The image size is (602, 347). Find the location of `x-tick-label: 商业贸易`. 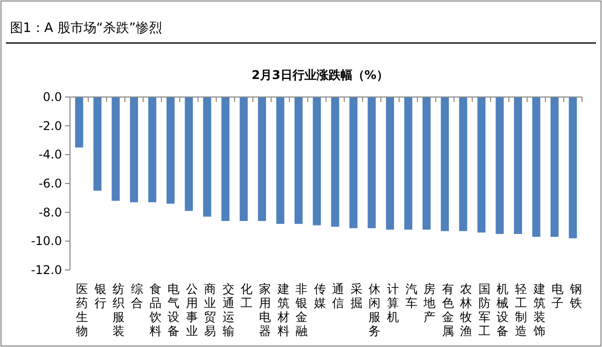

x-tick-label: 商业贸易 is located at coordinates (210, 310).